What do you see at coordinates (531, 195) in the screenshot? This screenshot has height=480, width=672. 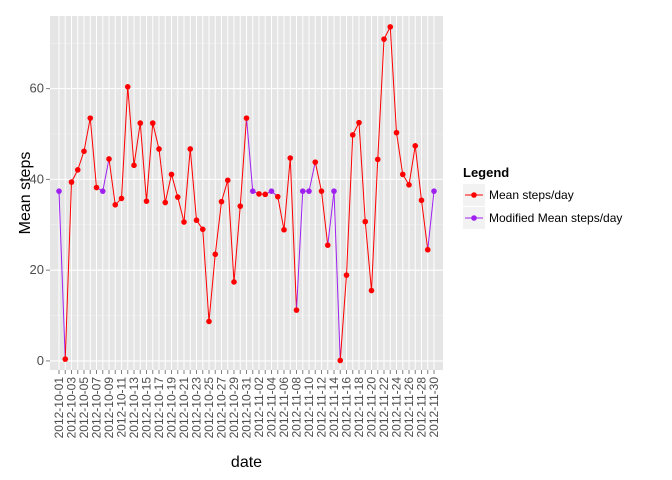 I see `legend-label-0: Mean steps/day` at bounding box center [531, 195].